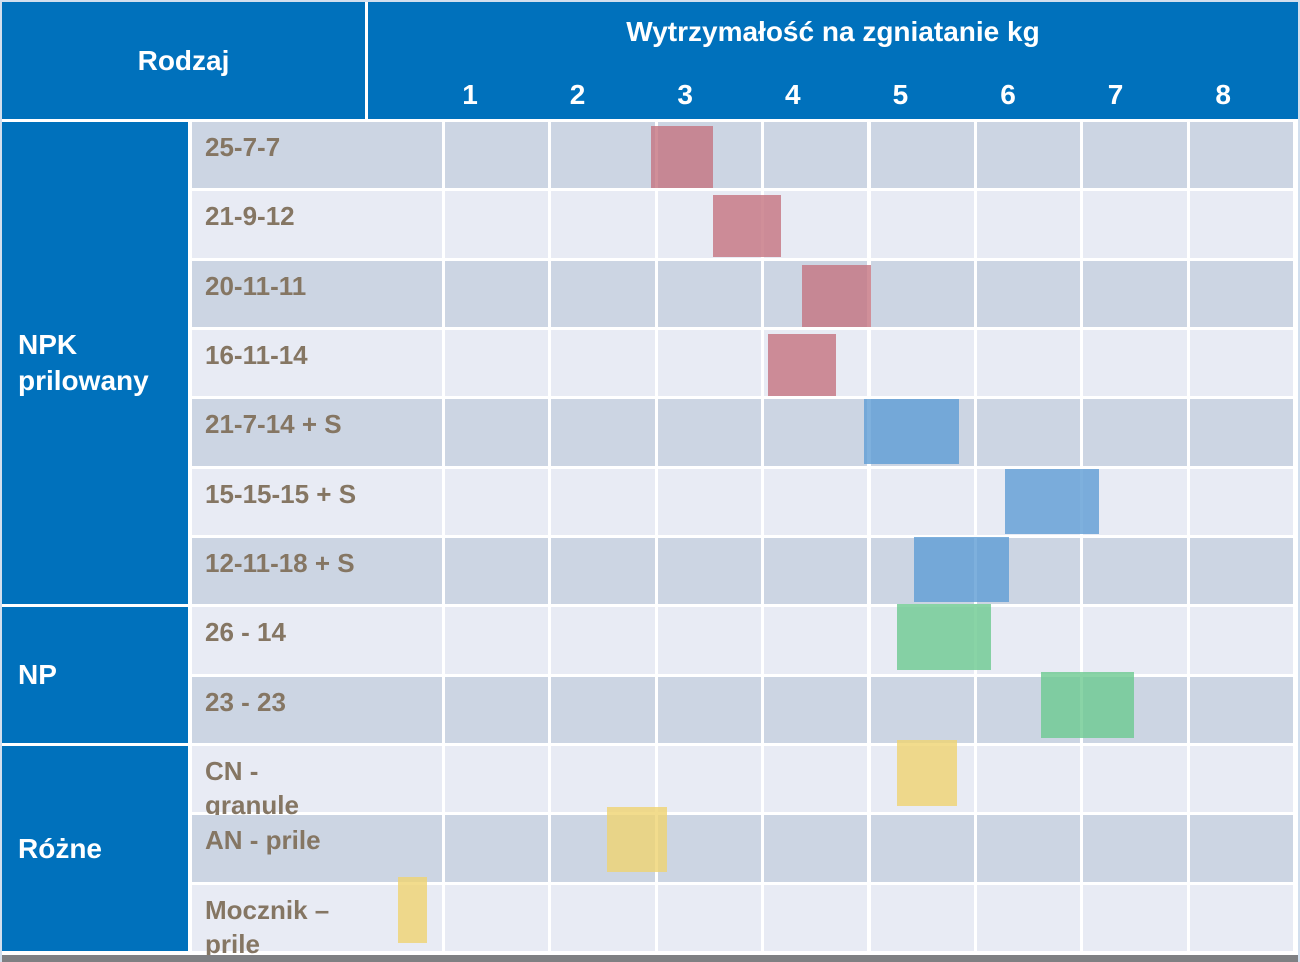 The image size is (1300, 962). Describe the element at coordinates (1115, 94) in the screenshot. I see `axis-tick: 7` at that location.